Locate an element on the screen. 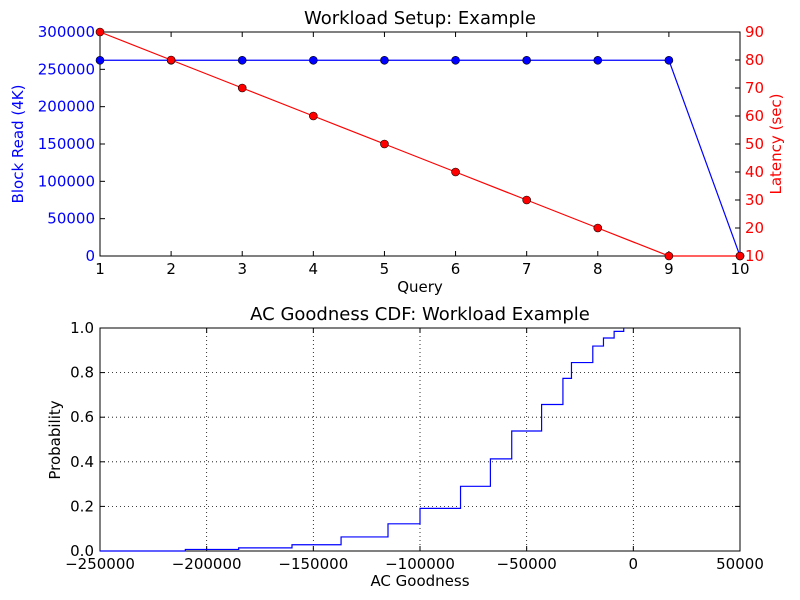  x-tick-label: −50000 is located at coordinates (527, 564).